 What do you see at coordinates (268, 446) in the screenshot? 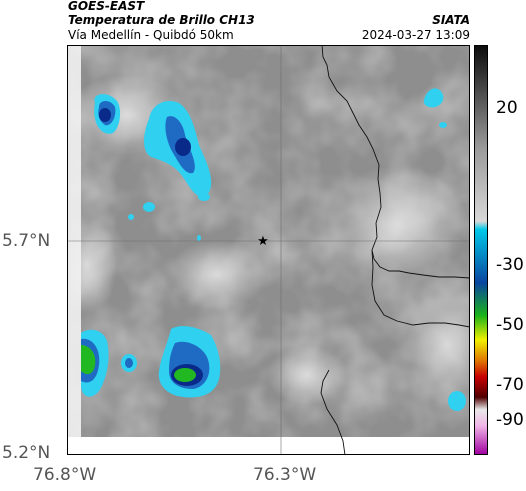
I see `bottom-edge-white-band` at bounding box center [268, 446].